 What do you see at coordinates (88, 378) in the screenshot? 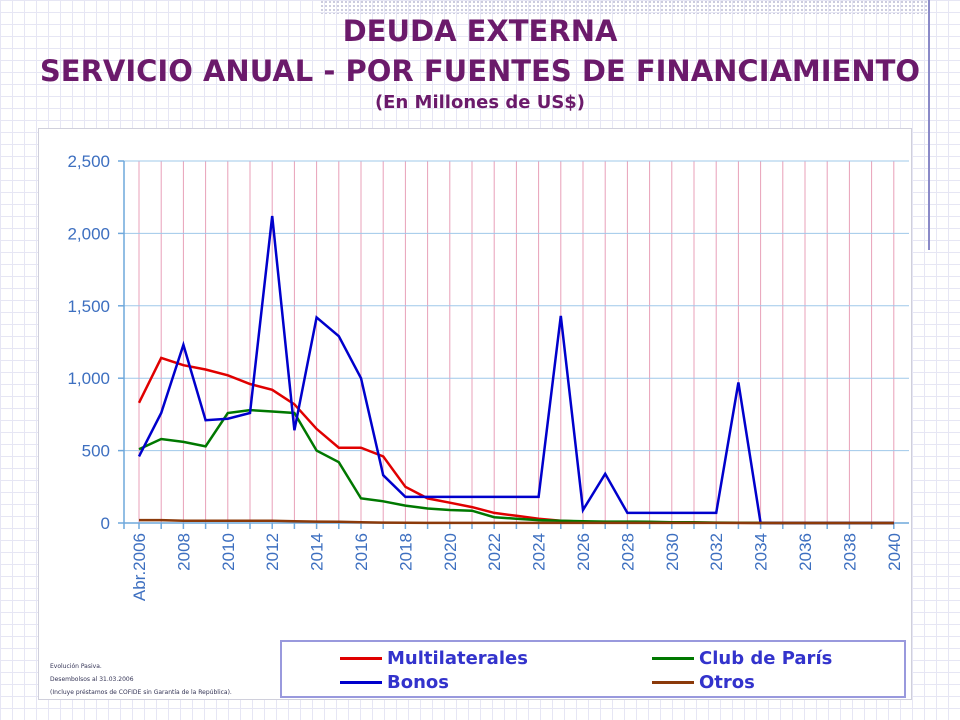
I see `y-tick-label: 1,000` at bounding box center [88, 378].